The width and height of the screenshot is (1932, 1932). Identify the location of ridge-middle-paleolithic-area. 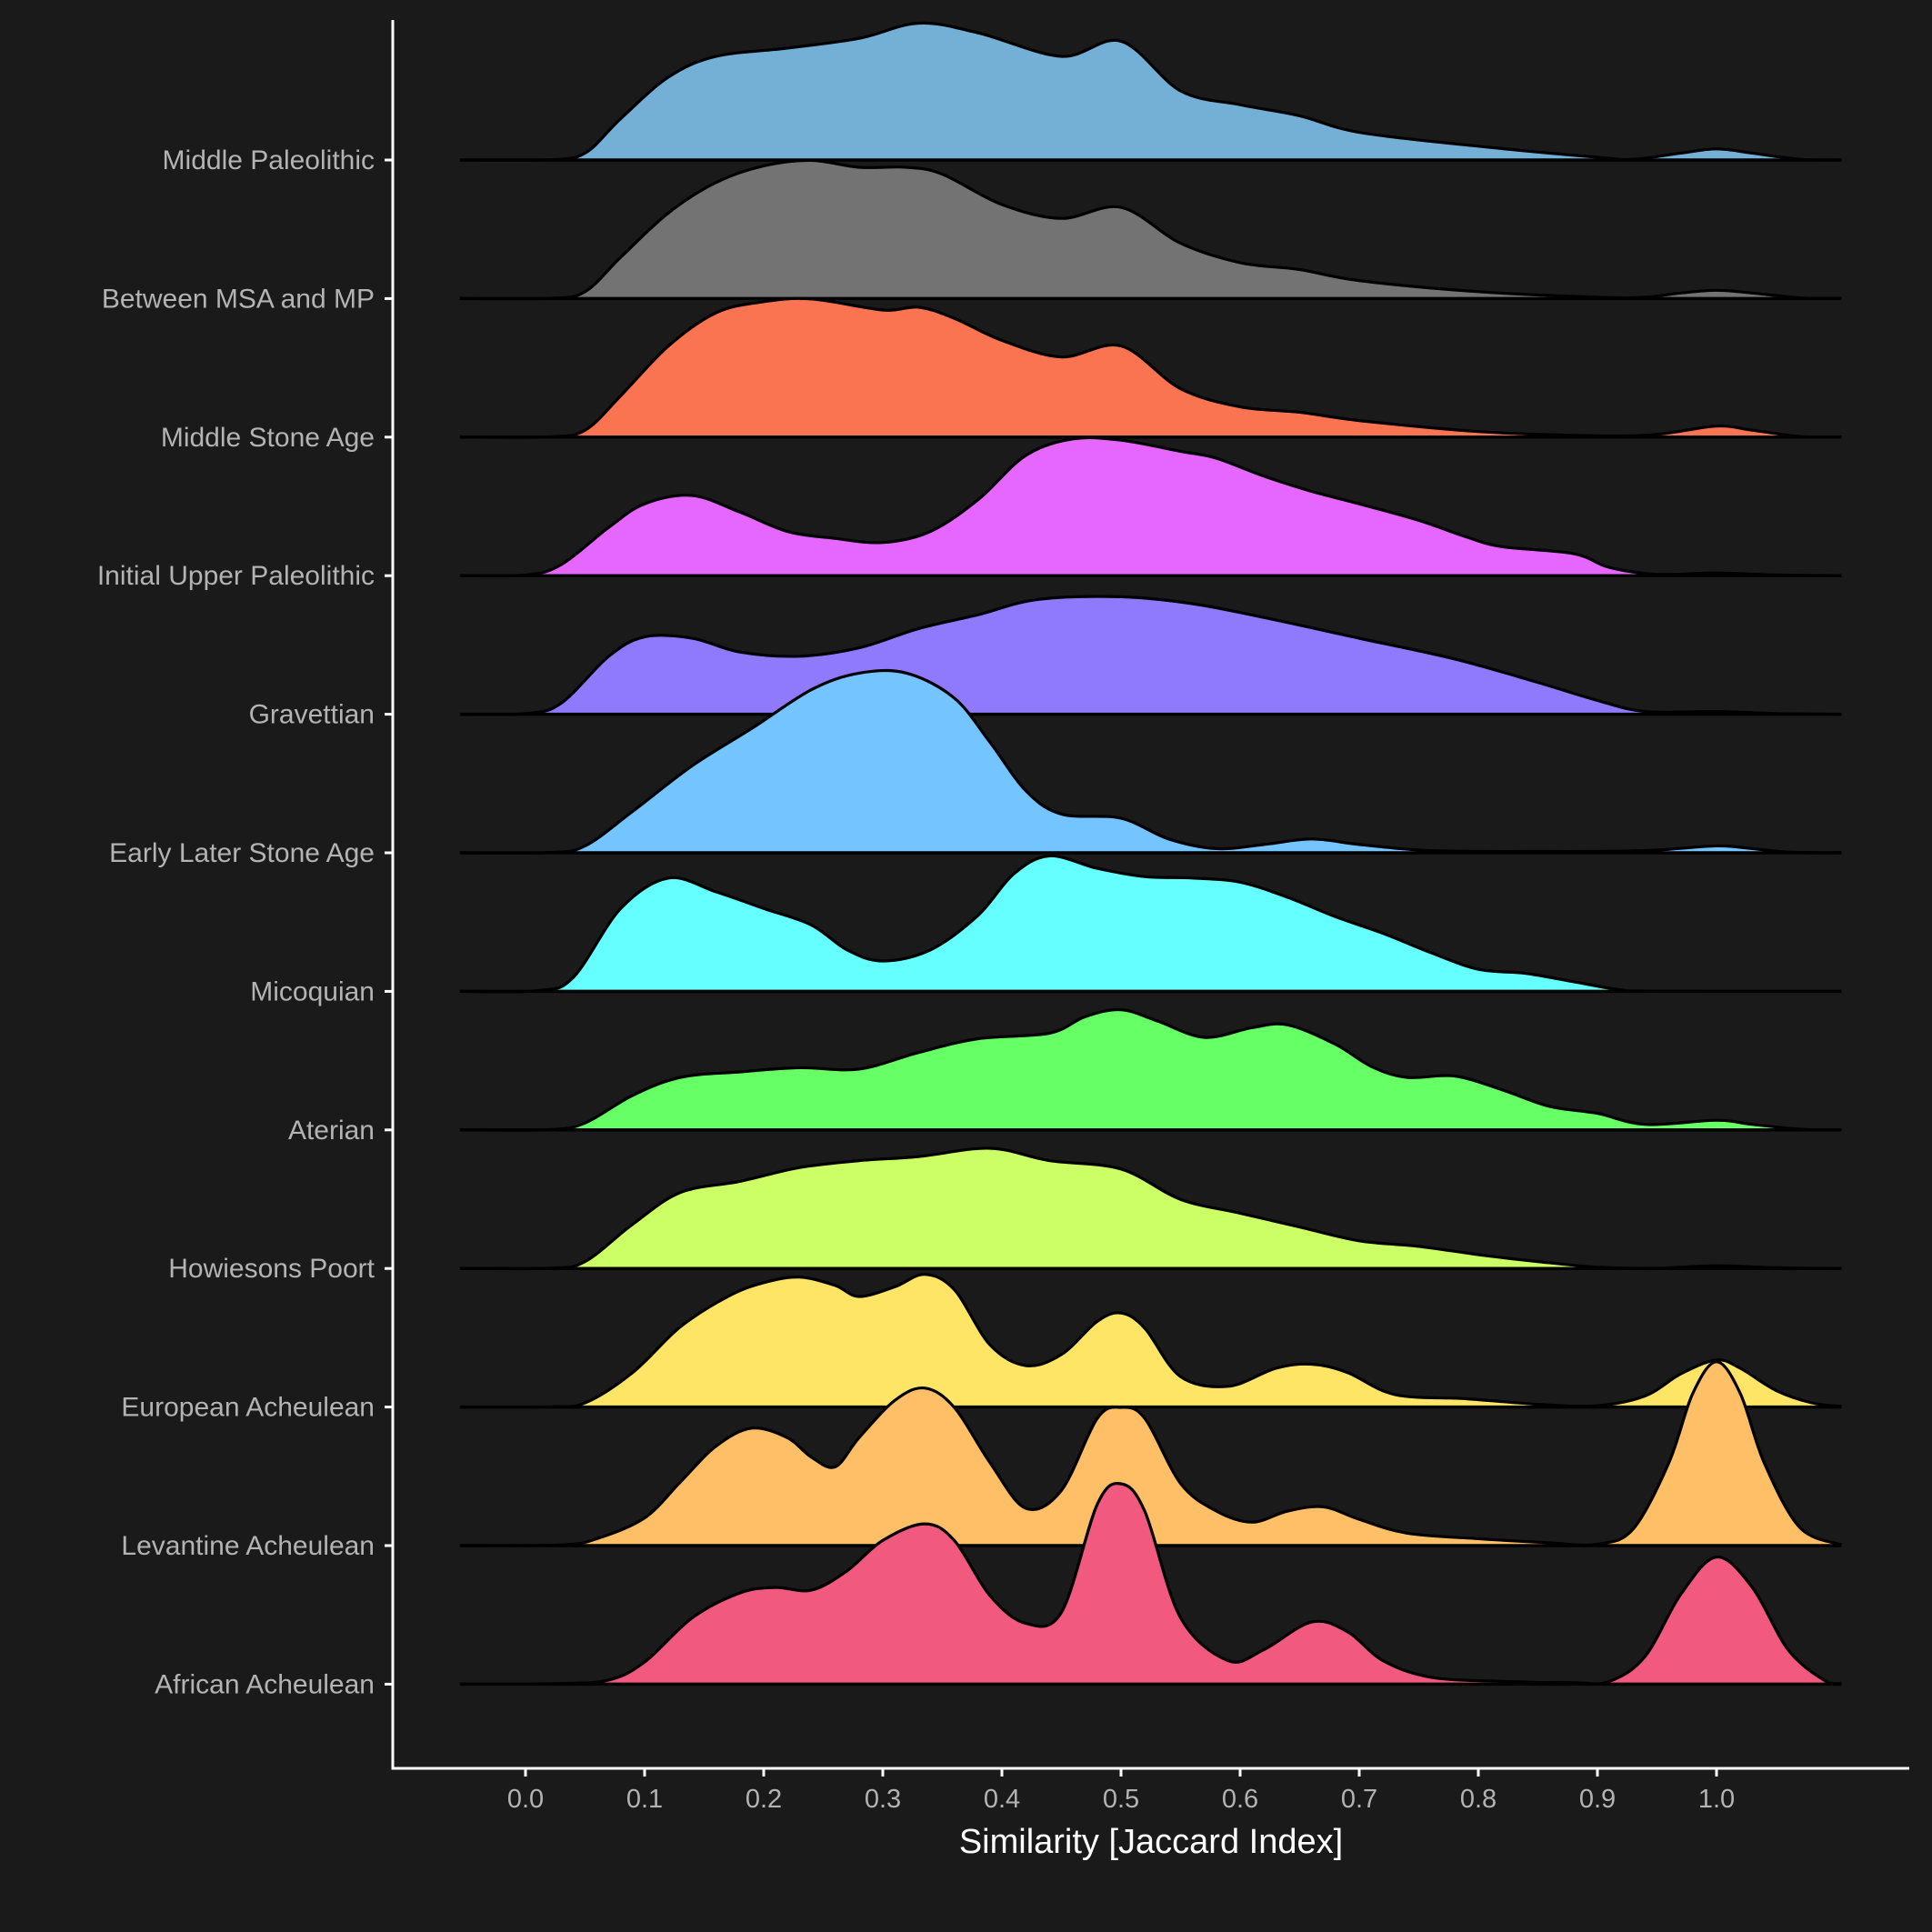
(1150, 92).